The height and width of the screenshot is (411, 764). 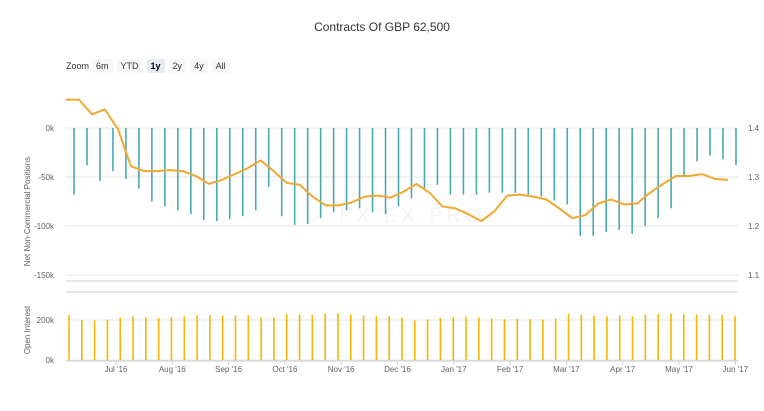 What do you see at coordinates (177, 66) in the screenshot?
I see `zoom-2y-button: 2y` at bounding box center [177, 66].